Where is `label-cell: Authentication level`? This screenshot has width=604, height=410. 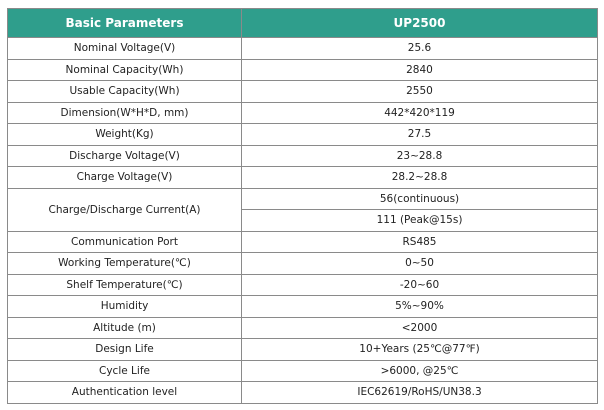 label-cell: Authentication level is located at coordinates (124, 392).